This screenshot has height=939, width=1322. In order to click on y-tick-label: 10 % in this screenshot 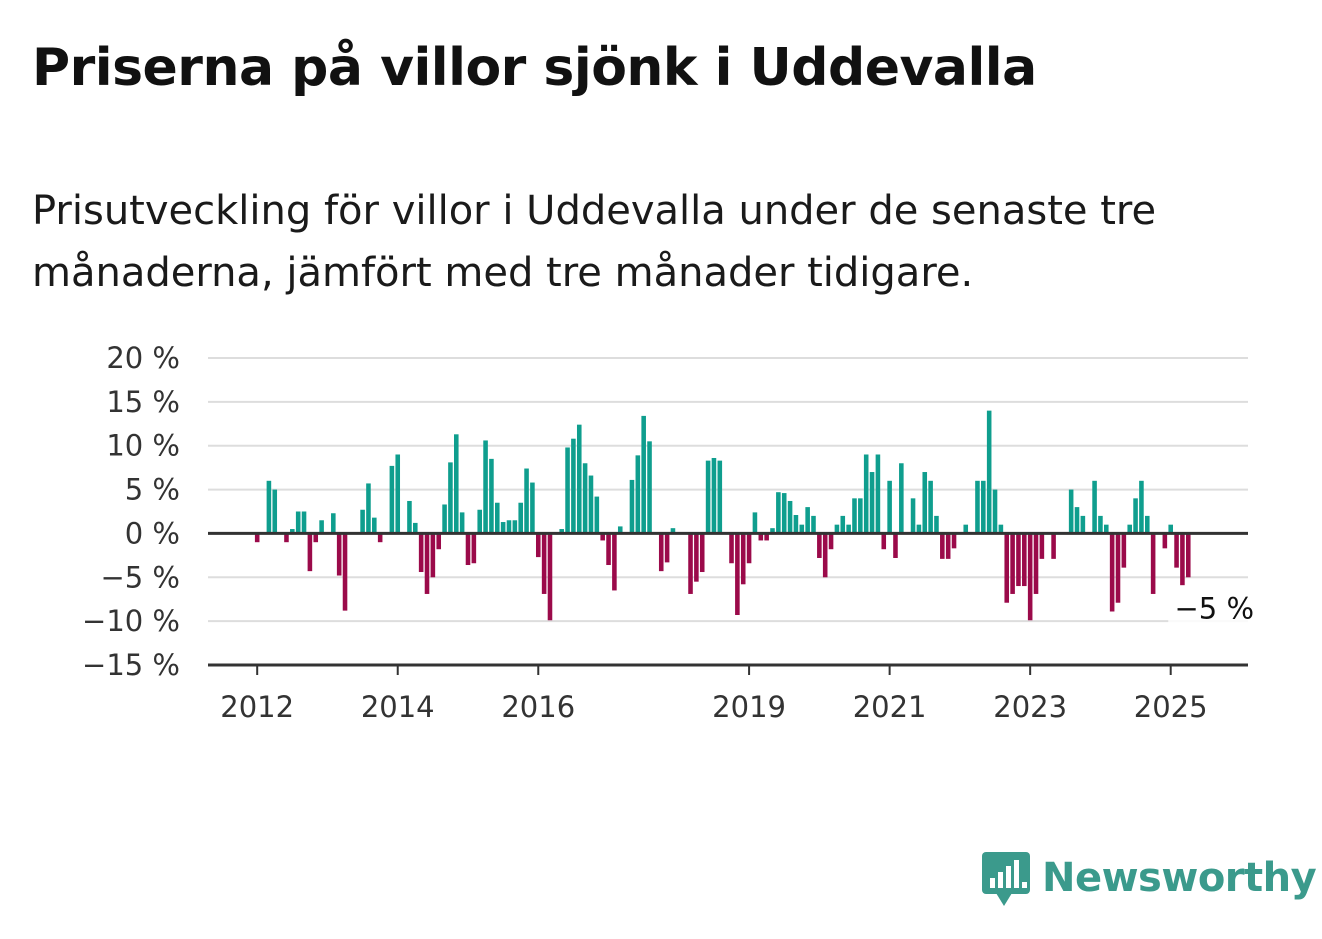, I will do `click(143, 446)`.